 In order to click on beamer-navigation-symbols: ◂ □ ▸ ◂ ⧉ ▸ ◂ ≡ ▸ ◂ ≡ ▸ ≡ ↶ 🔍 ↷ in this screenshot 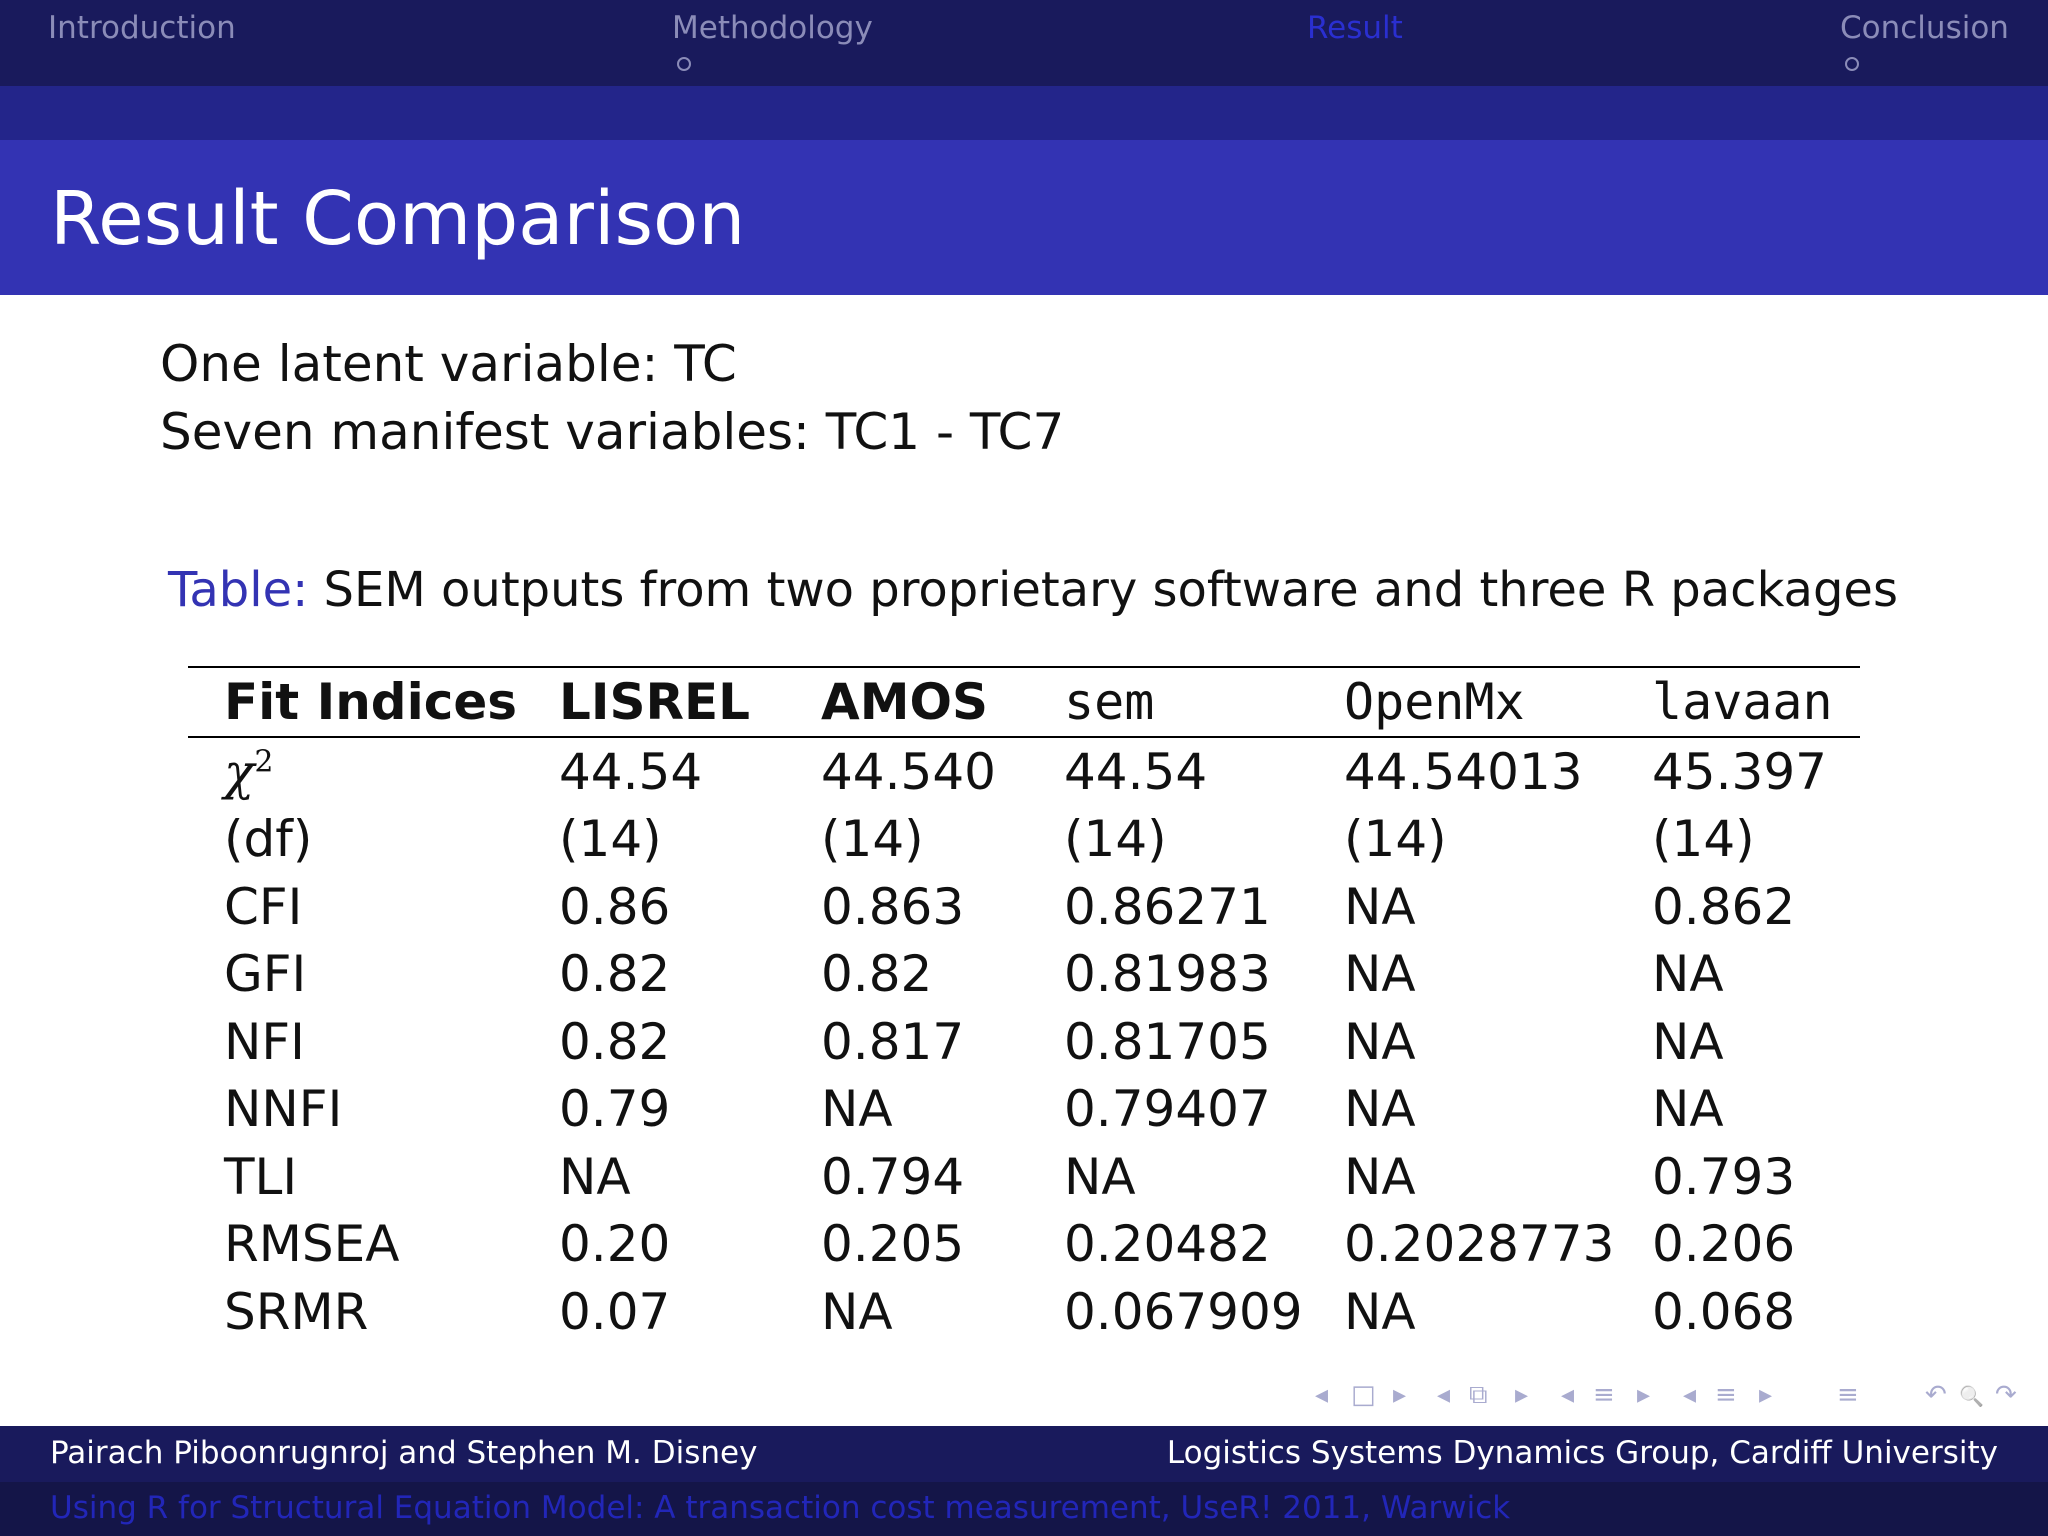, I will do `click(1675, 1398)`.